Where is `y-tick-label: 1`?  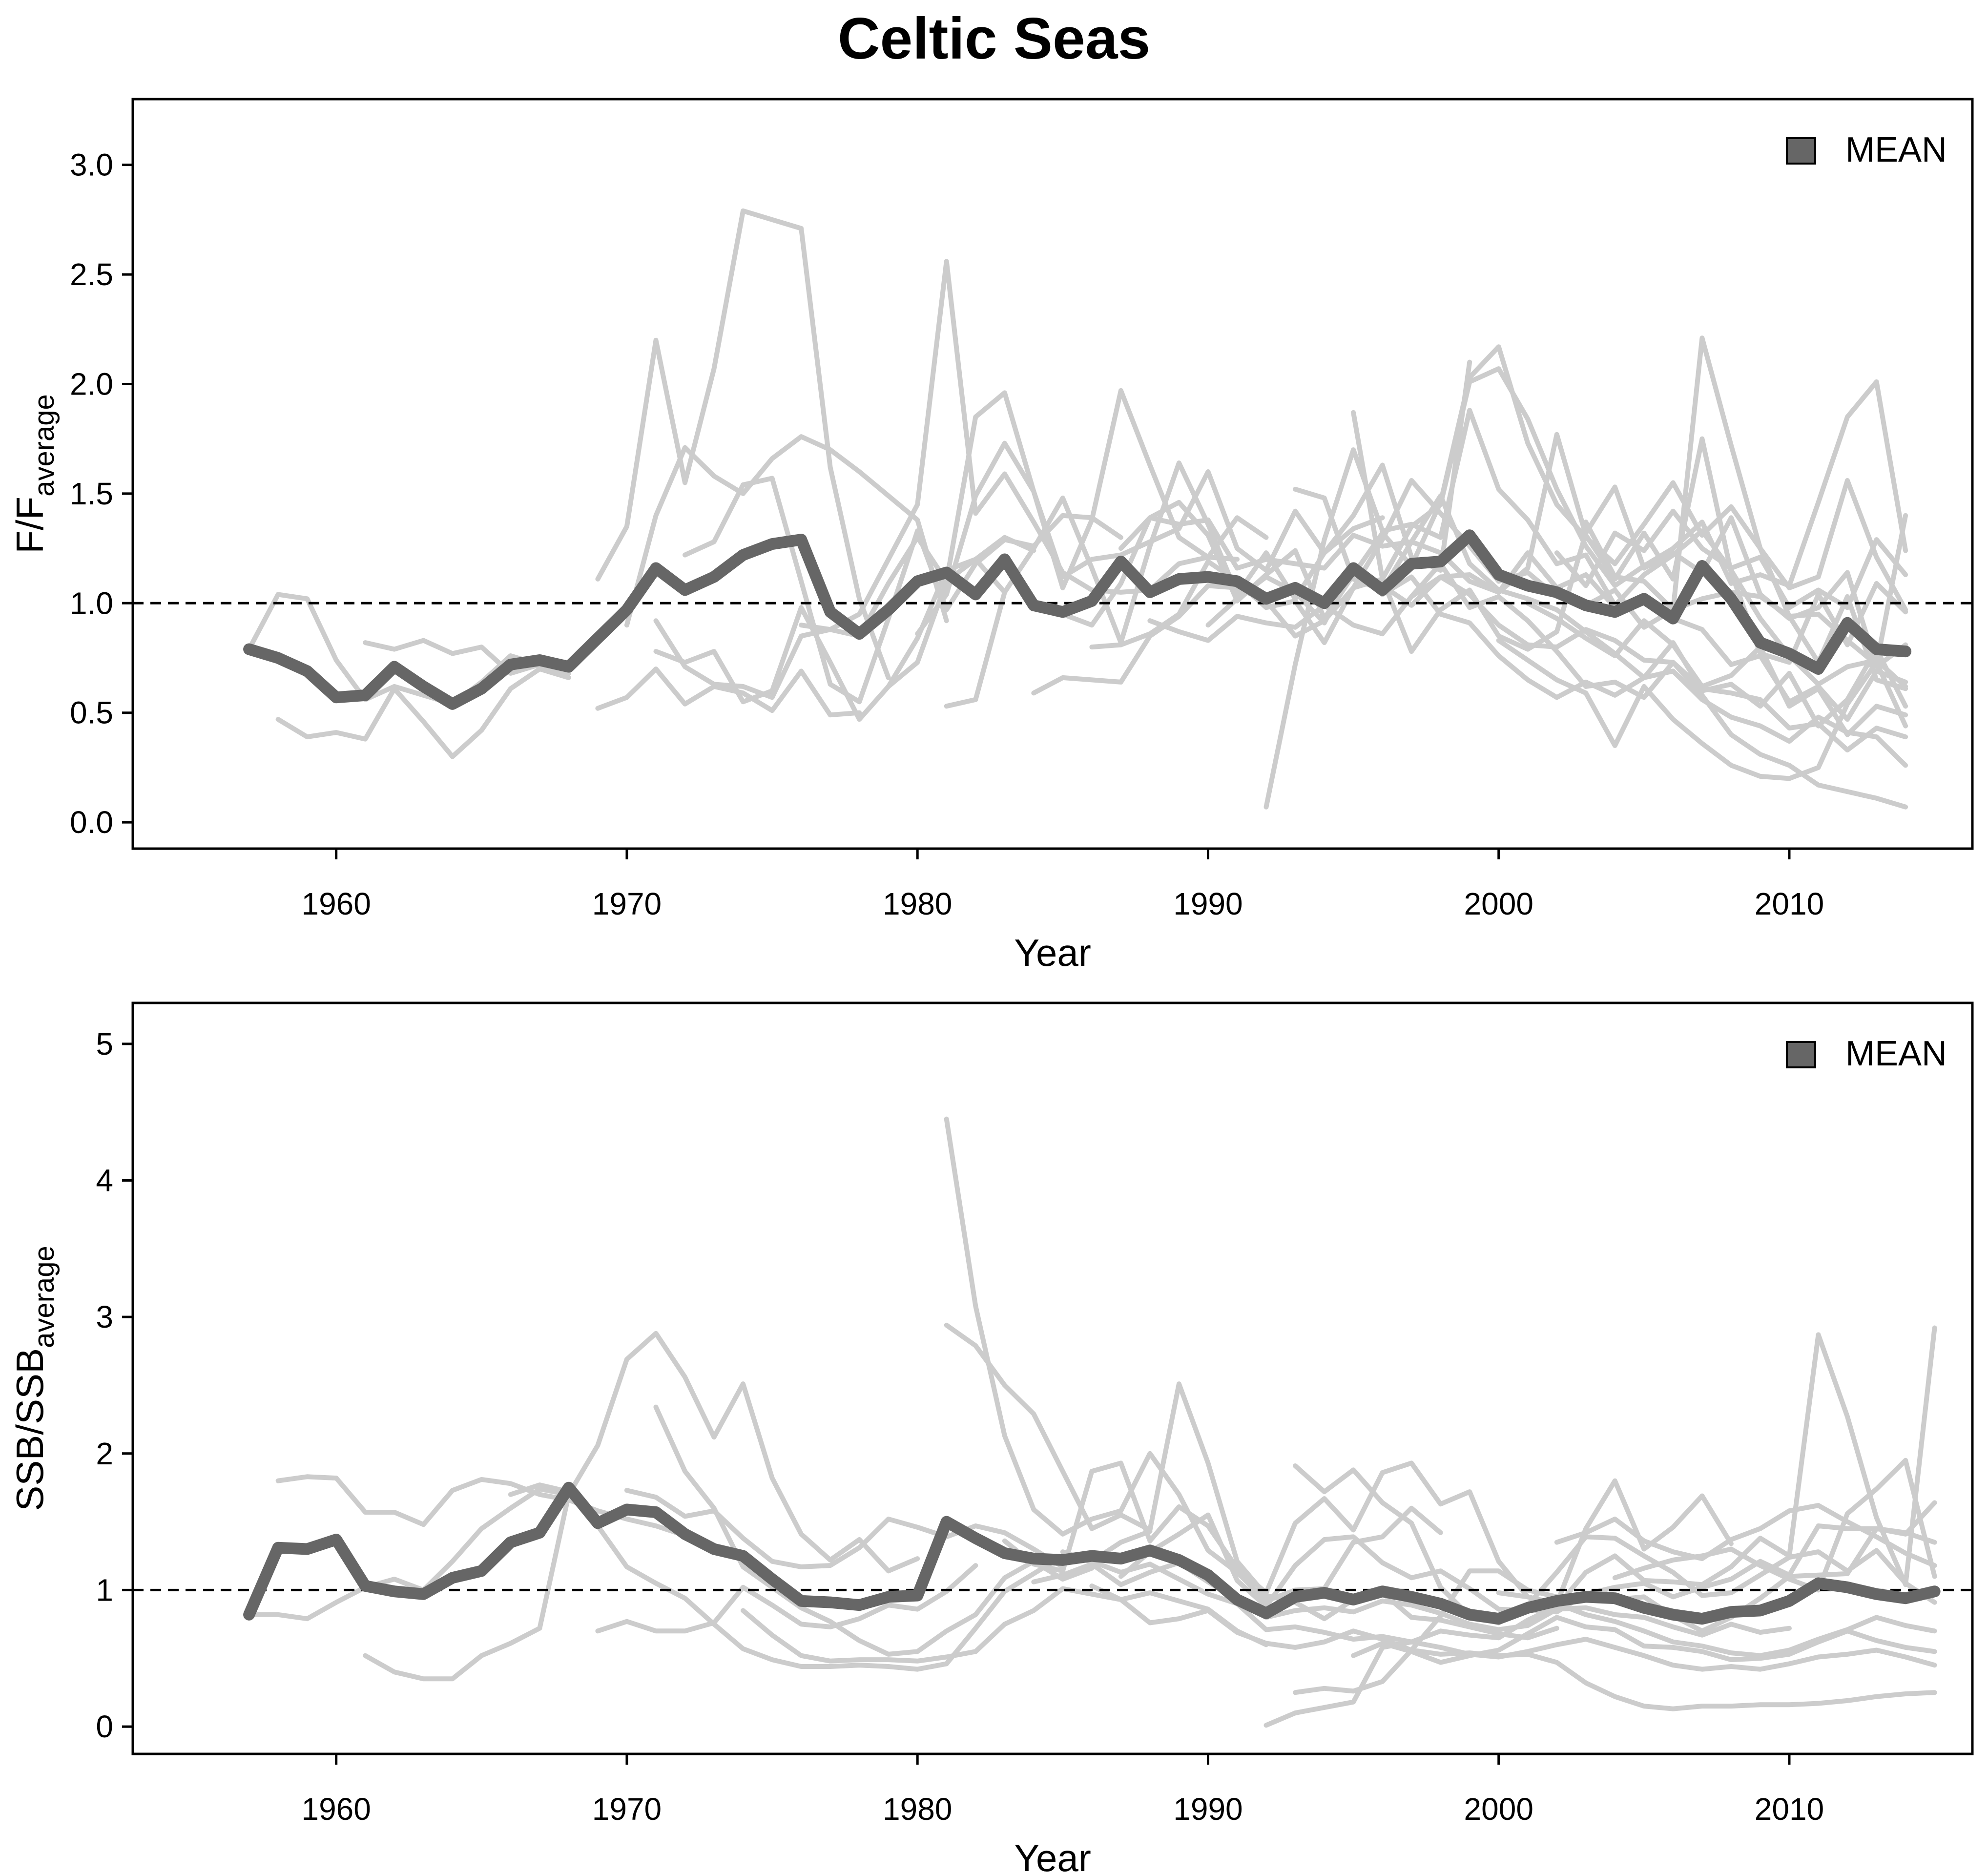
y-tick-label: 1 is located at coordinates (104, 1590).